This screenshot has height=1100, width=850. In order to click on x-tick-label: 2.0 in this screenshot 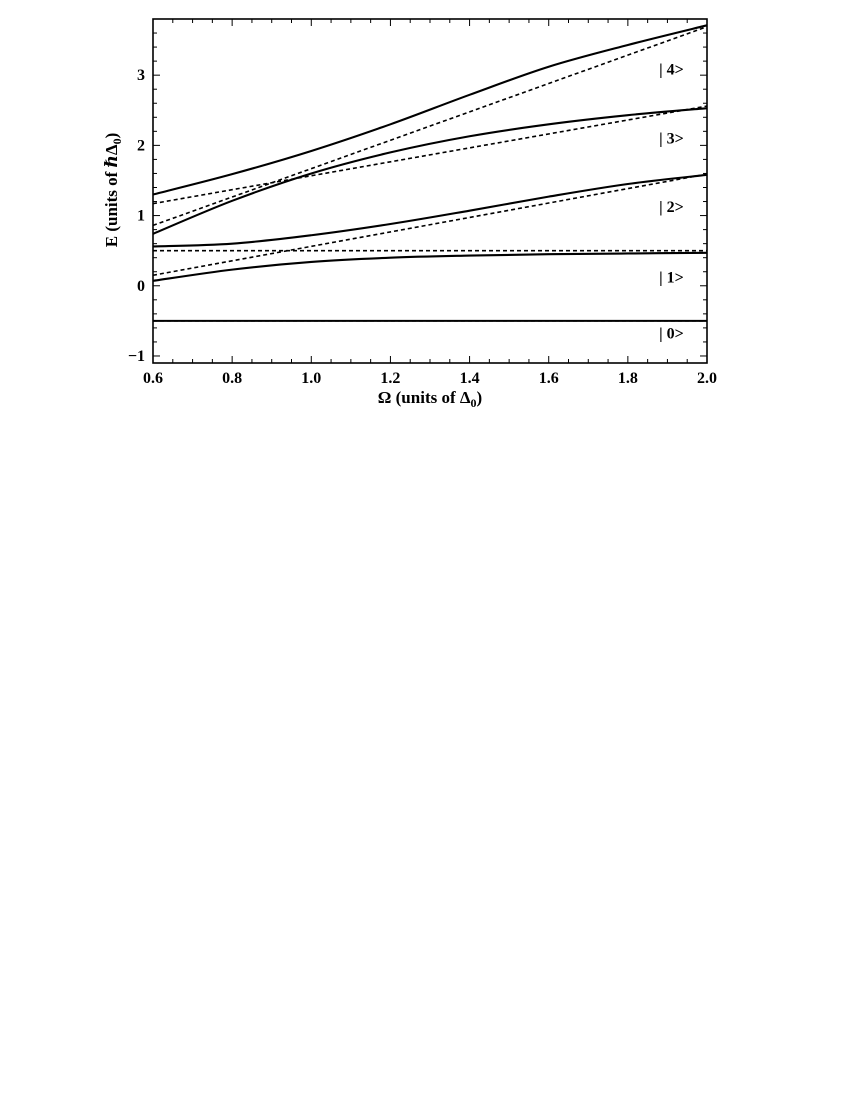, I will do `click(707, 378)`.